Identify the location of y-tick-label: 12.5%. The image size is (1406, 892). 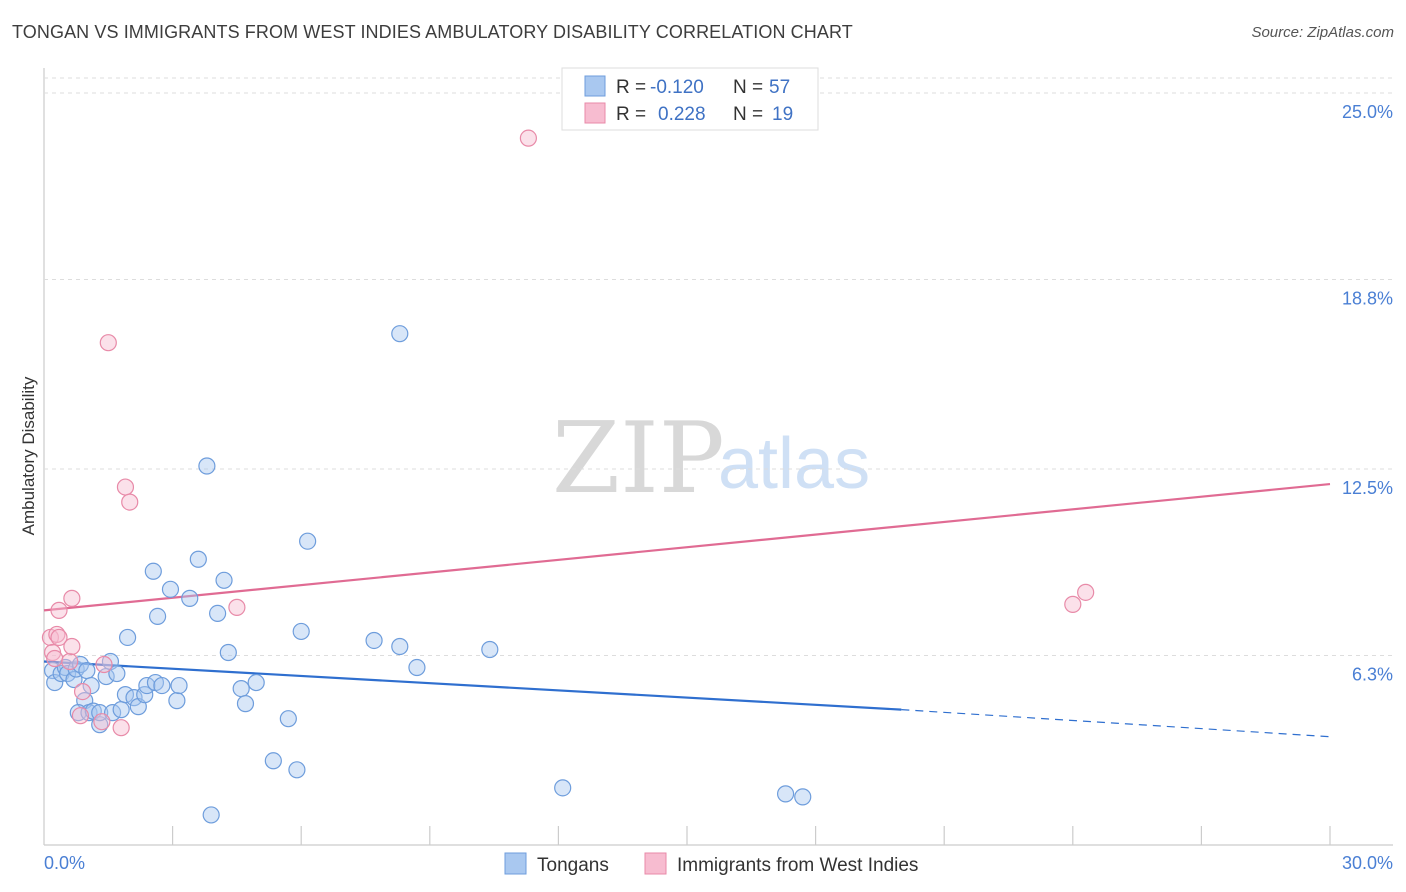
(1367, 488).